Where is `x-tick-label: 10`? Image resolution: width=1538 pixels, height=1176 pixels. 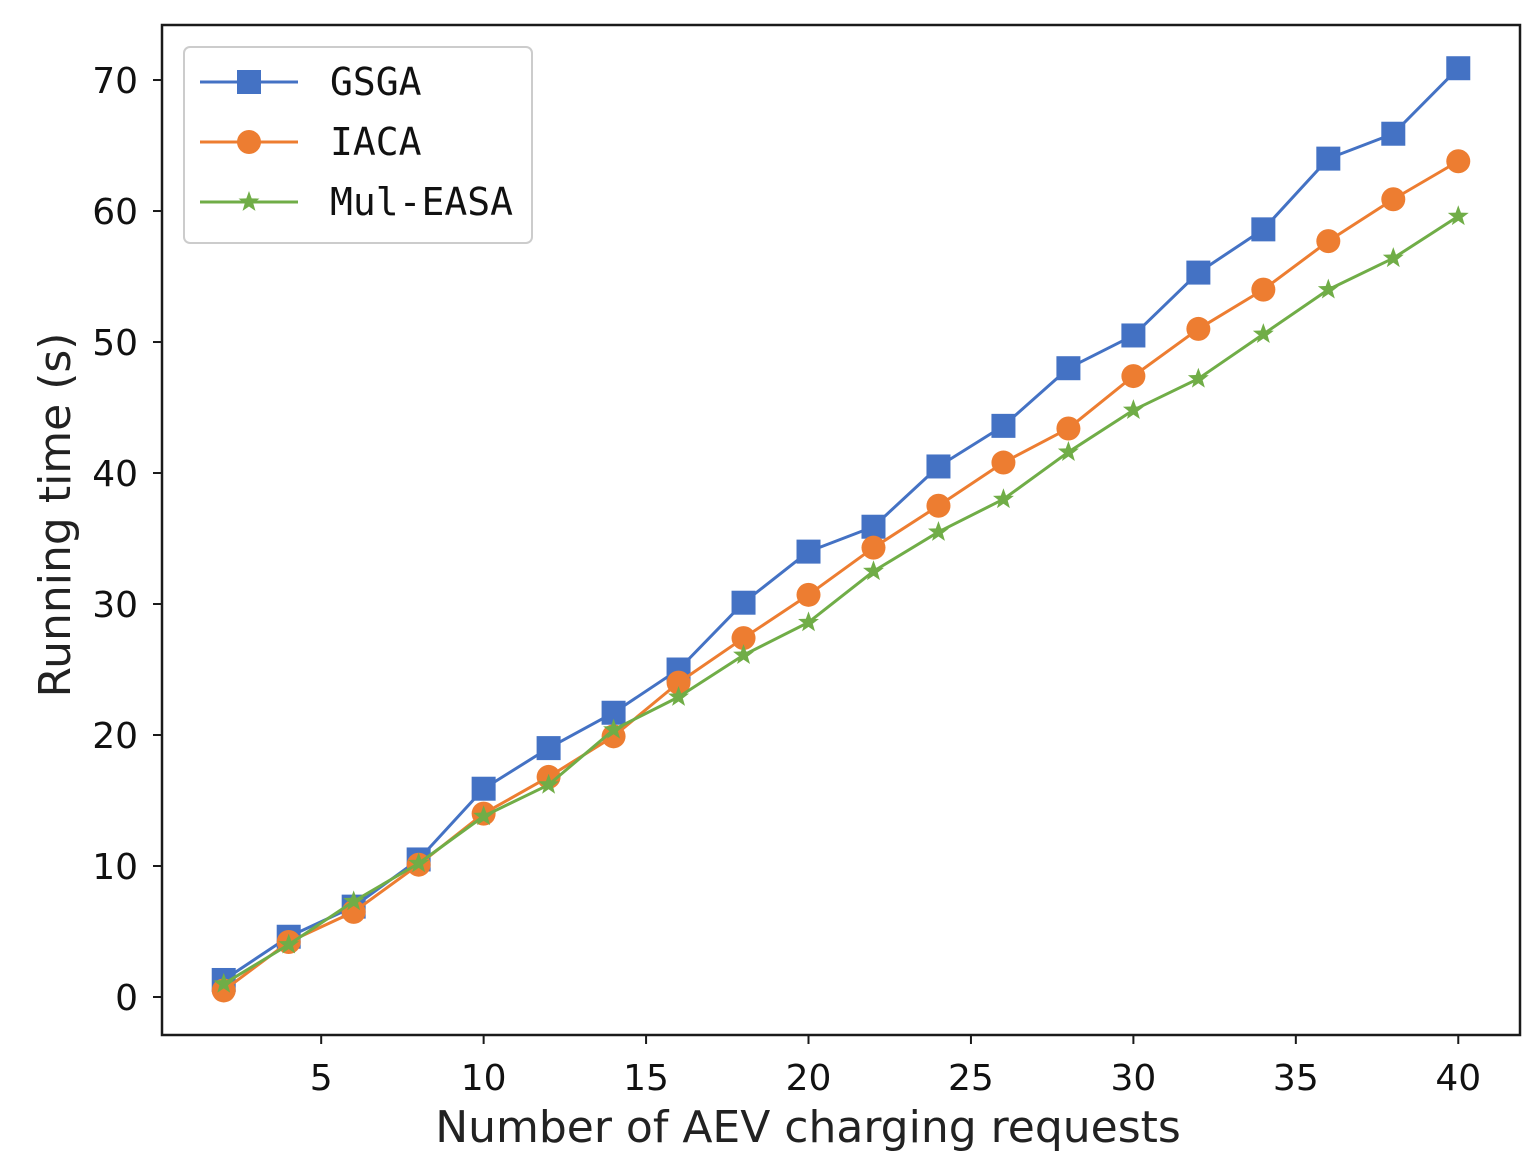 x-tick-label: 10 is located at coordinates (484, 1078).